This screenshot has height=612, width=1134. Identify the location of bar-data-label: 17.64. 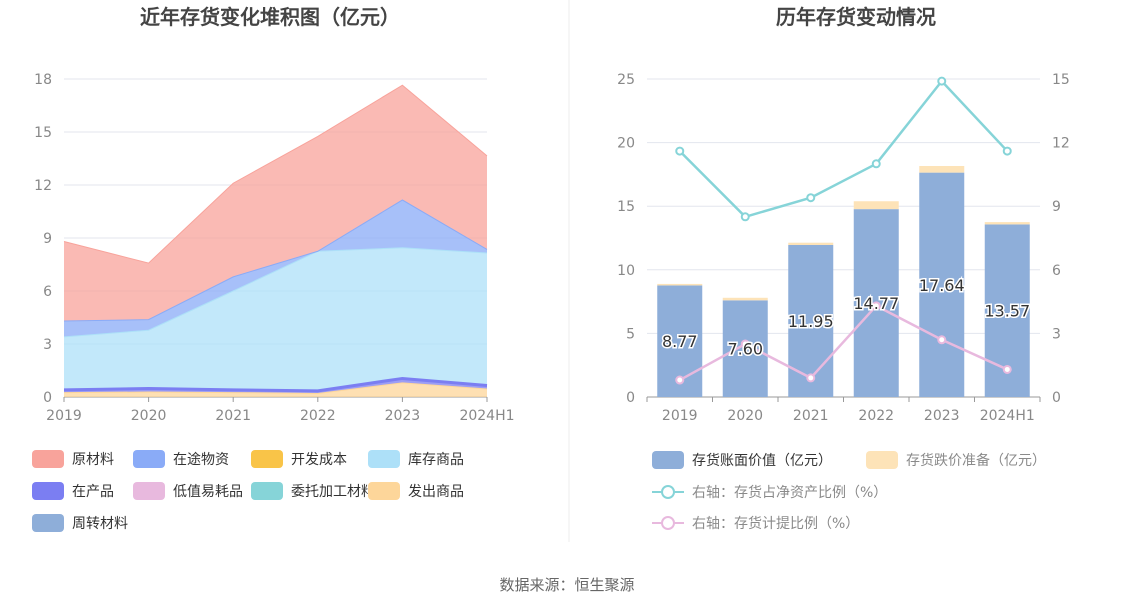
(942, 285).